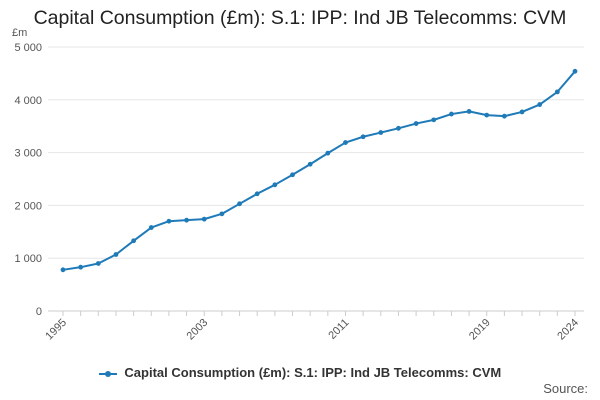  What do you see at coordinates (19, 33) in the screenshot?
I see `y-axis-unit-label: £m` at bounding box center [19, 33].